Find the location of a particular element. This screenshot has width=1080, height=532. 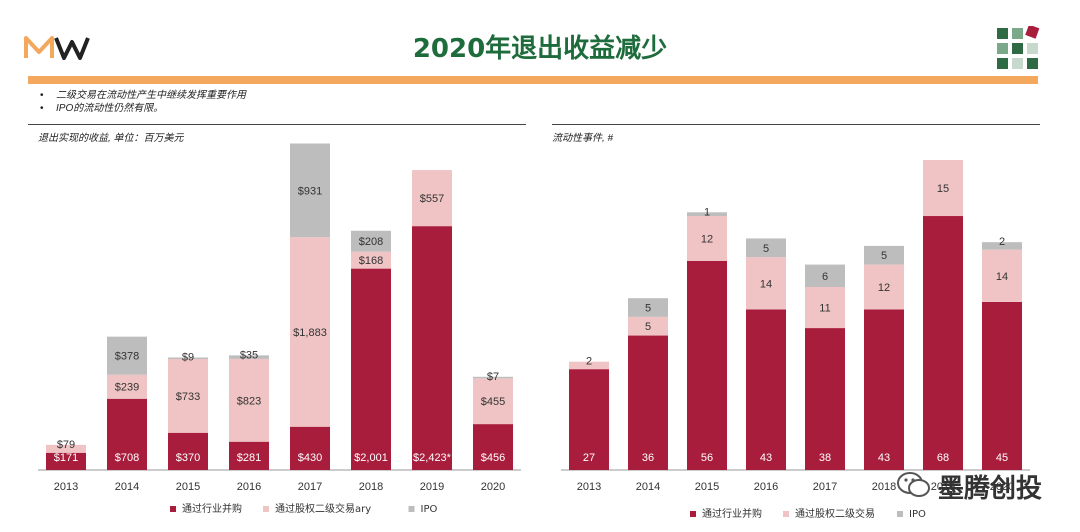

right-panel-rule is located at coordinates (796, 124).